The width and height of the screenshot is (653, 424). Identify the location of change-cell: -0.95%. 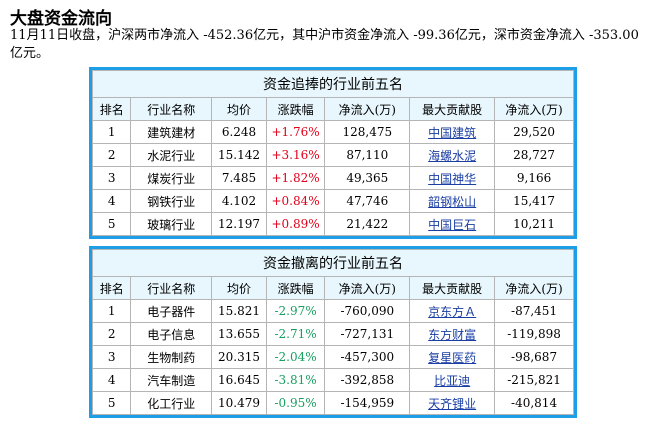
(295, 403).